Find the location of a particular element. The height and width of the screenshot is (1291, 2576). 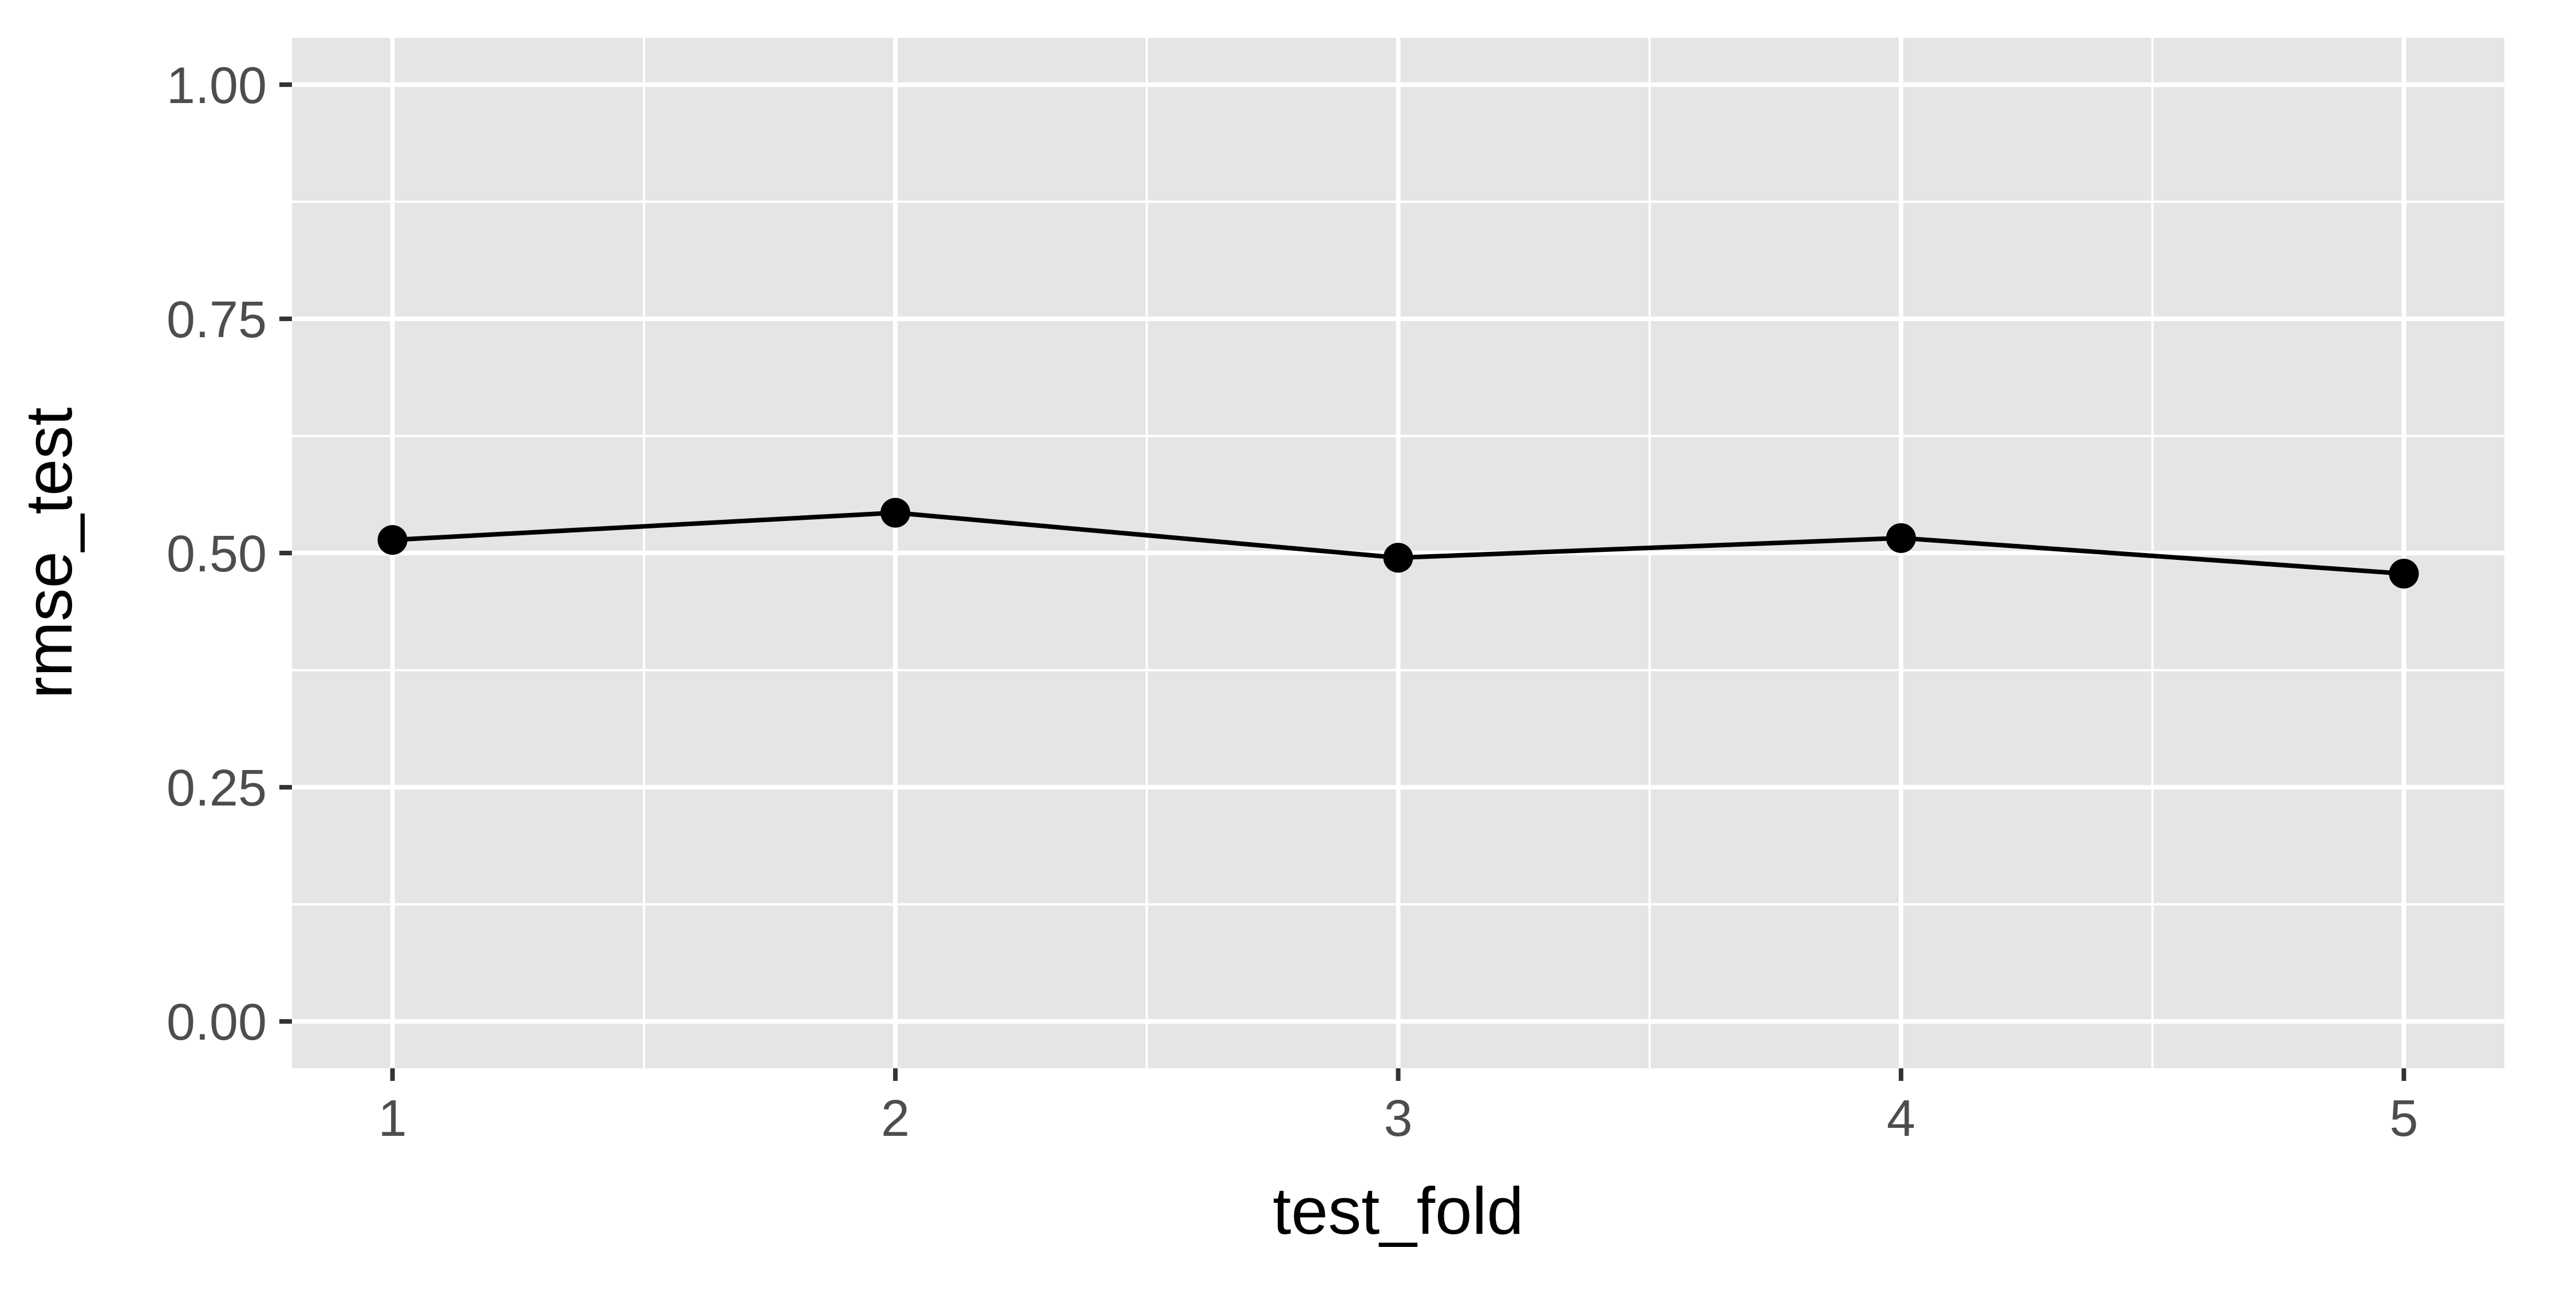

x-tick-label: 5 is located at coordinates (2403, 1118).